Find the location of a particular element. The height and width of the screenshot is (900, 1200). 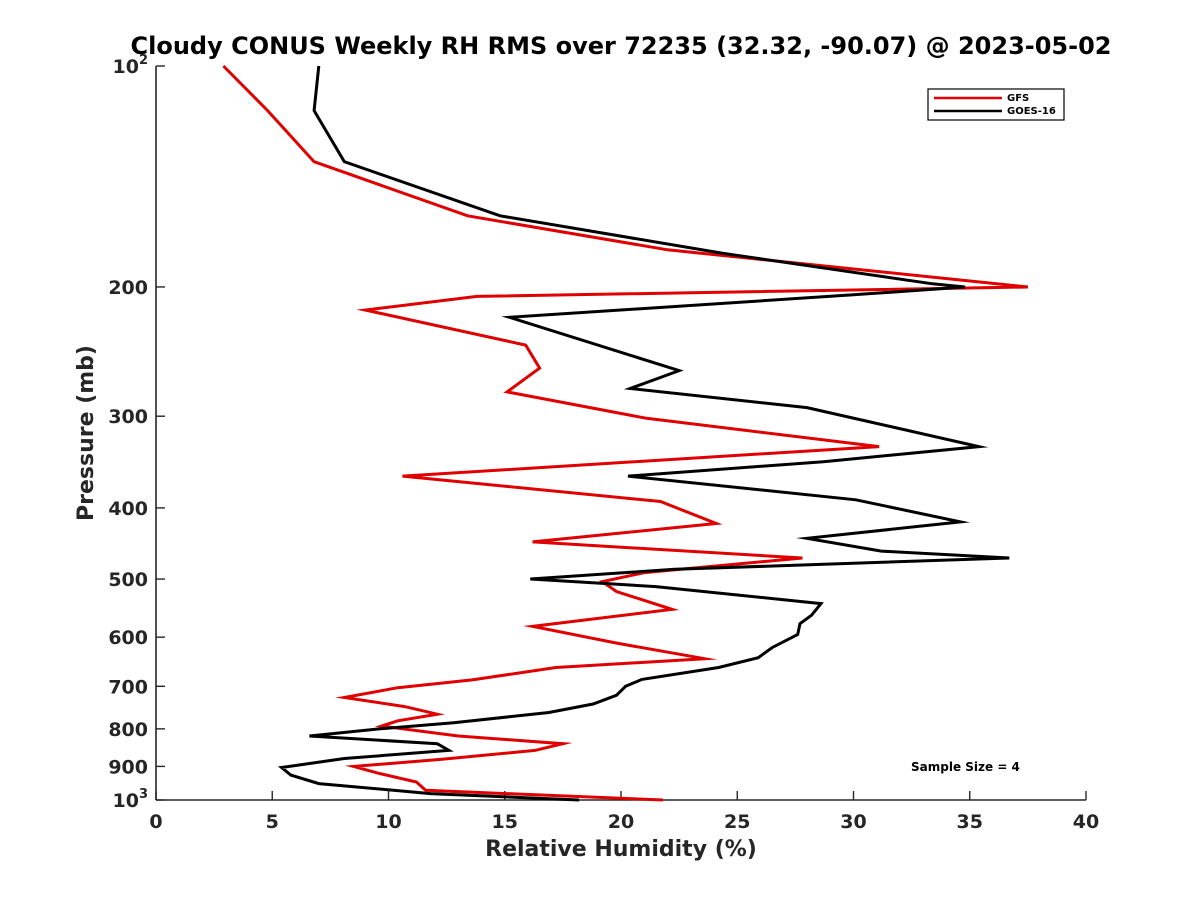

y-axis-label: Pressure (mb) is located at coordinates (86, 433).